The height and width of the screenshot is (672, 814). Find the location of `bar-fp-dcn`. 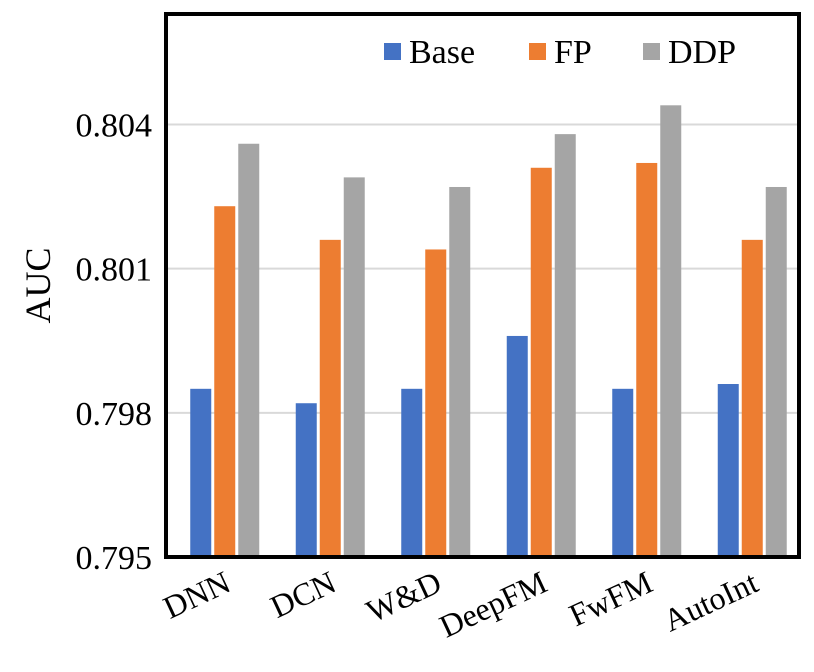

bar-fp-dcn is located at coordinates (330, 398).